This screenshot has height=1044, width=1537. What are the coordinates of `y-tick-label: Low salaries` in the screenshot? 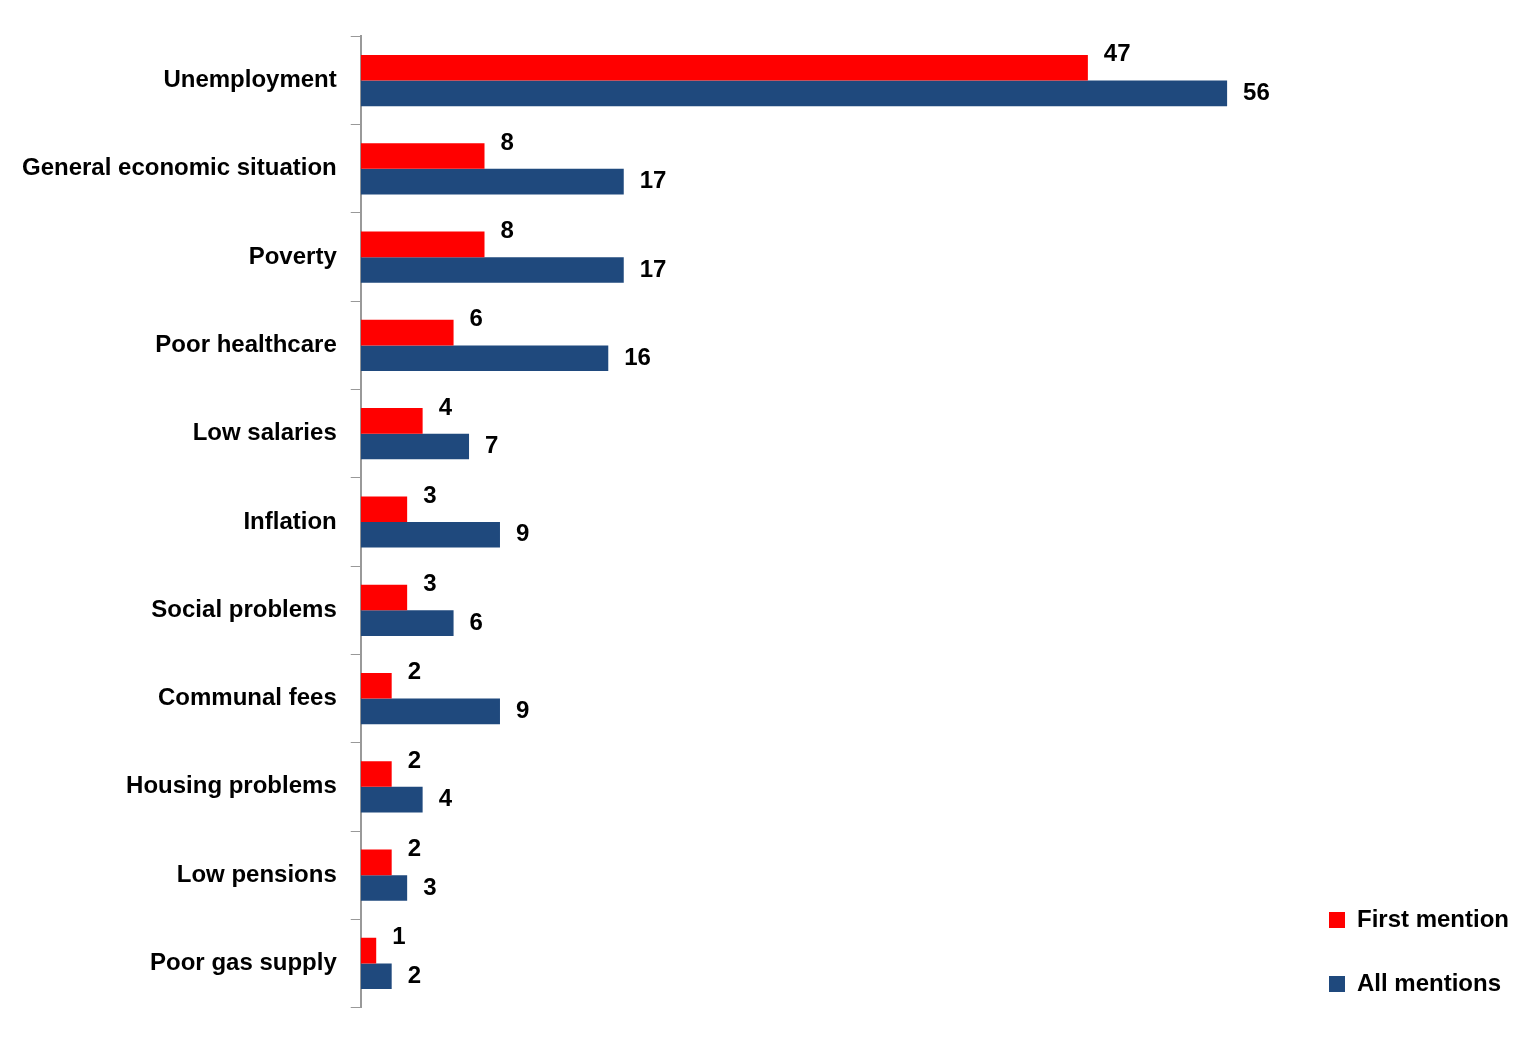 It's located at (264, 432).